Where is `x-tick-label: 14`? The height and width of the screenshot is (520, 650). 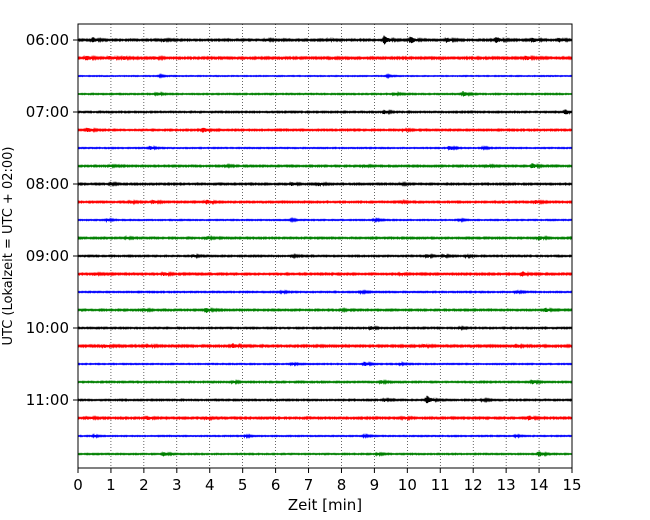
x-tick-label: 14 is located at coordinates (539, 485).